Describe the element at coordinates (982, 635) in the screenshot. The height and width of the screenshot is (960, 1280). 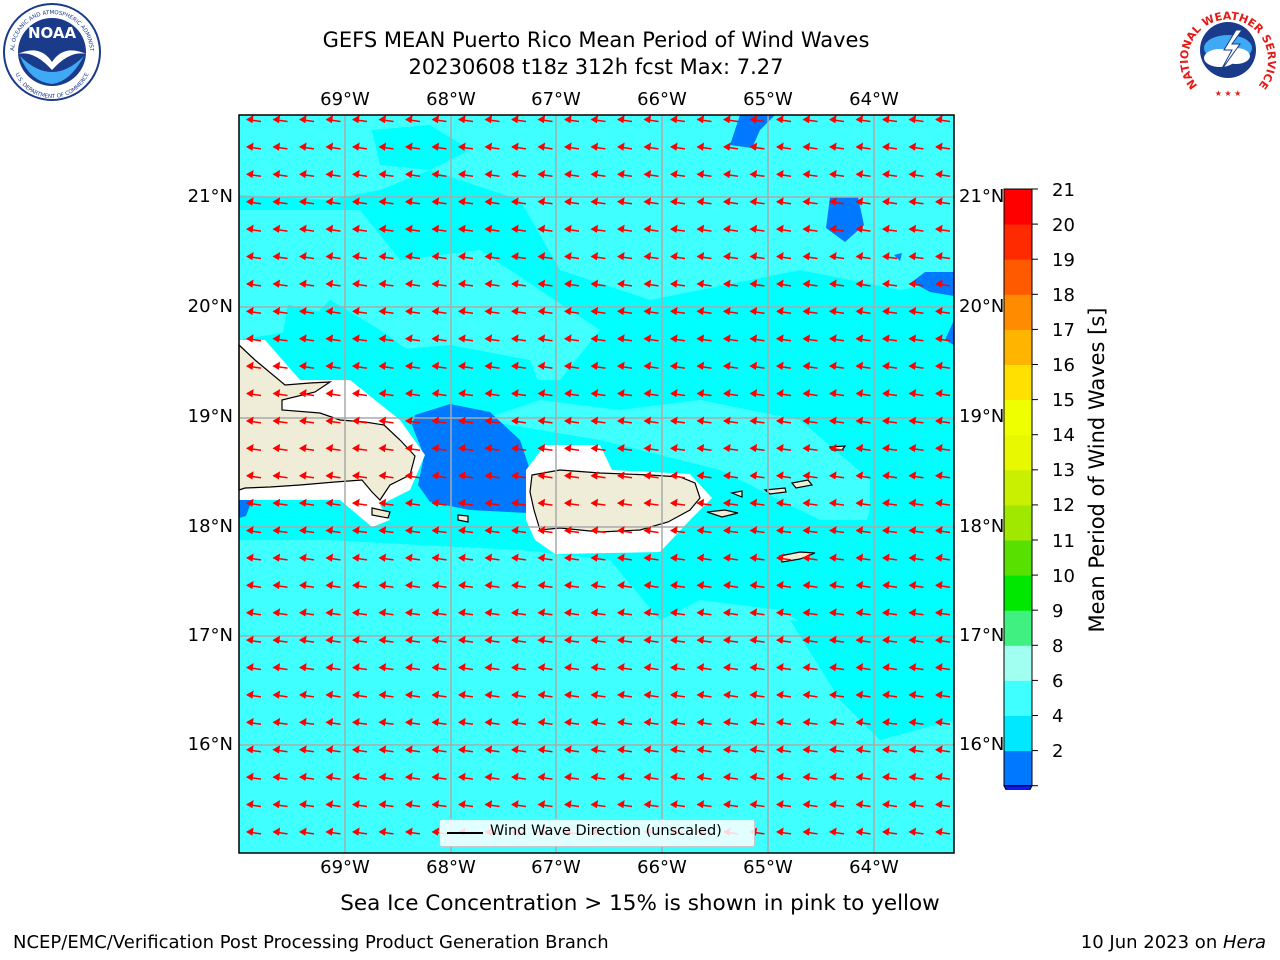
I see `lat-label-right: 17°N` at that location.